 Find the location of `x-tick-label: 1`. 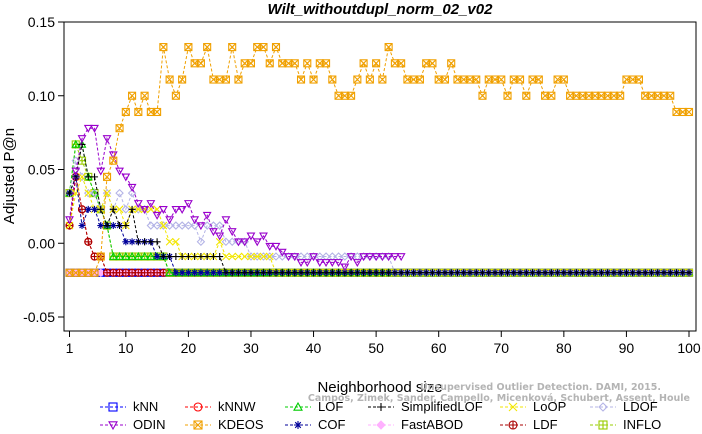

x-tick-label: 1 is located at coordinates (70, 348).